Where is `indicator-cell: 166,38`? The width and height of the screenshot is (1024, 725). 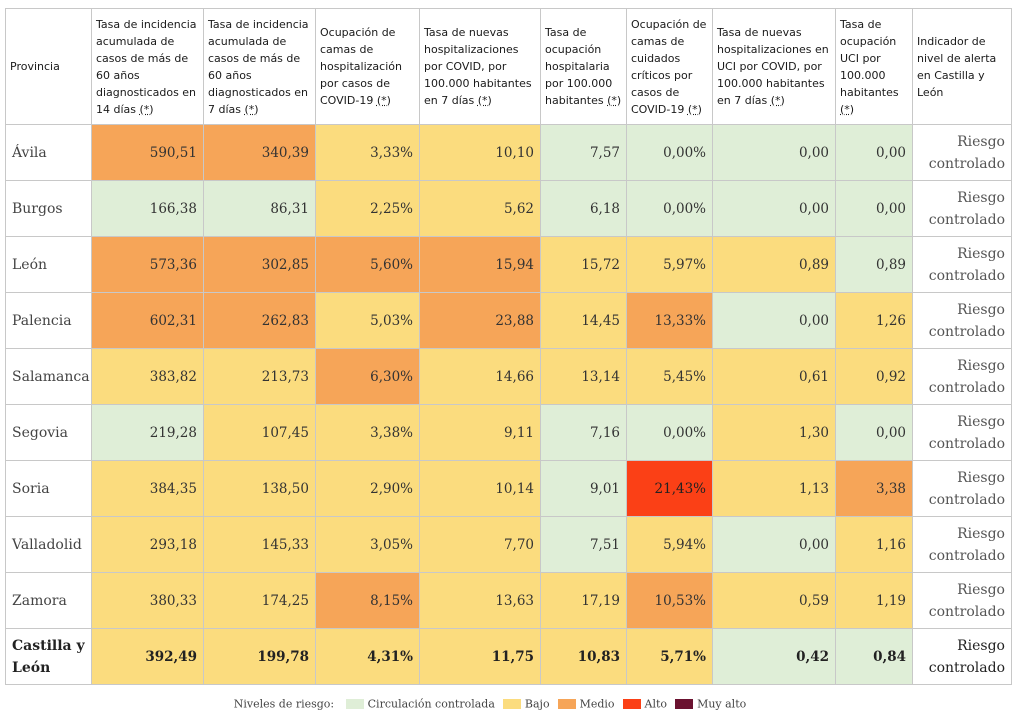 indicator-cell: 166,38 is located at coordinates (147, 208).